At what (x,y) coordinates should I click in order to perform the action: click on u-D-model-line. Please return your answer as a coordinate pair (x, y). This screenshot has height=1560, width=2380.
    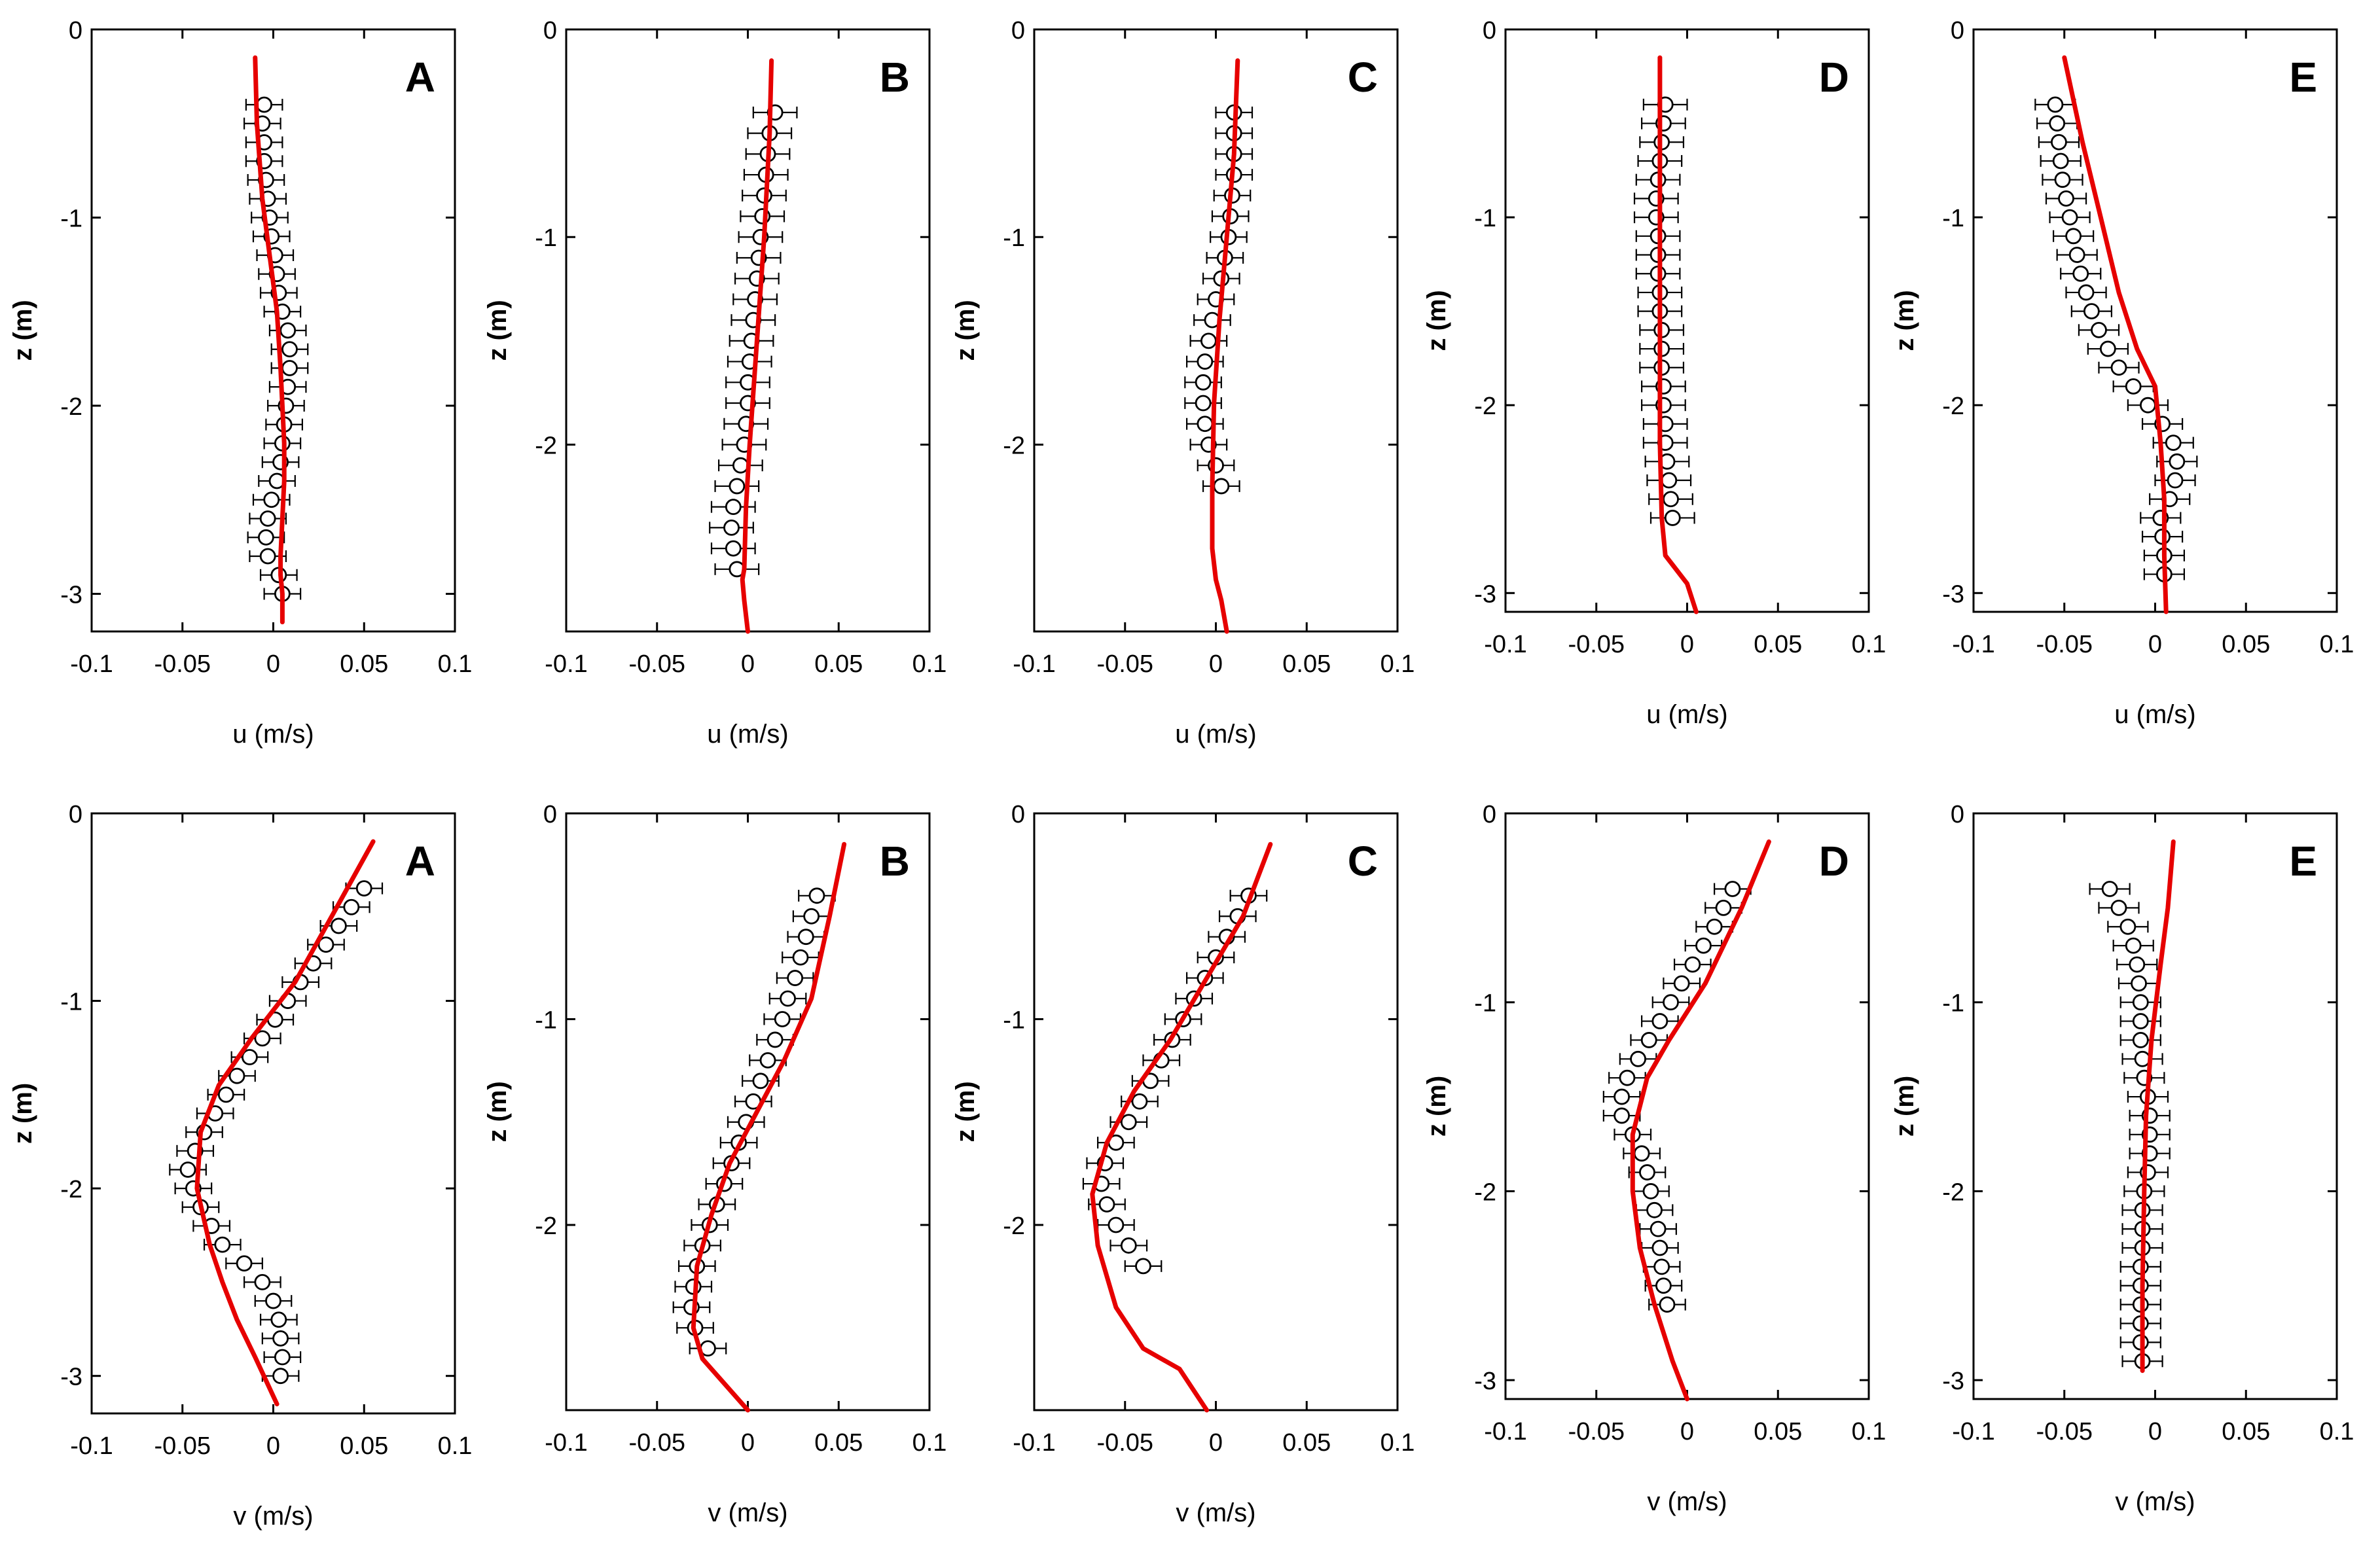
    Looking at the image, I should click on (1678, 334).